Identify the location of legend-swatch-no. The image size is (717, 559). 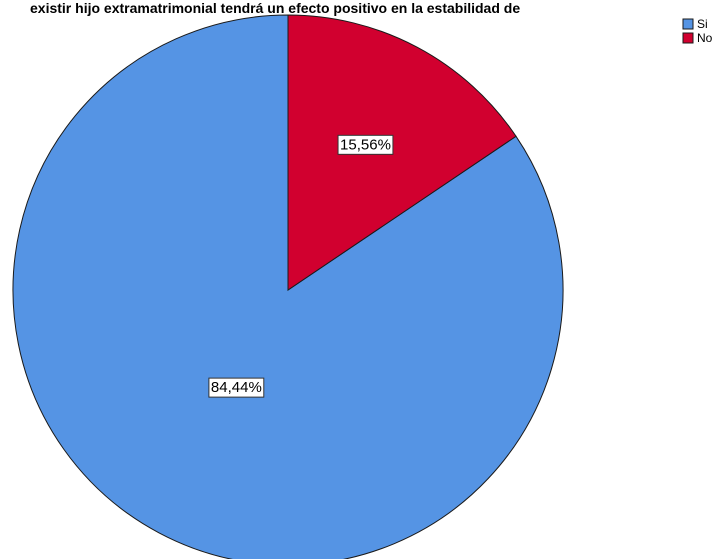
(688, 38).